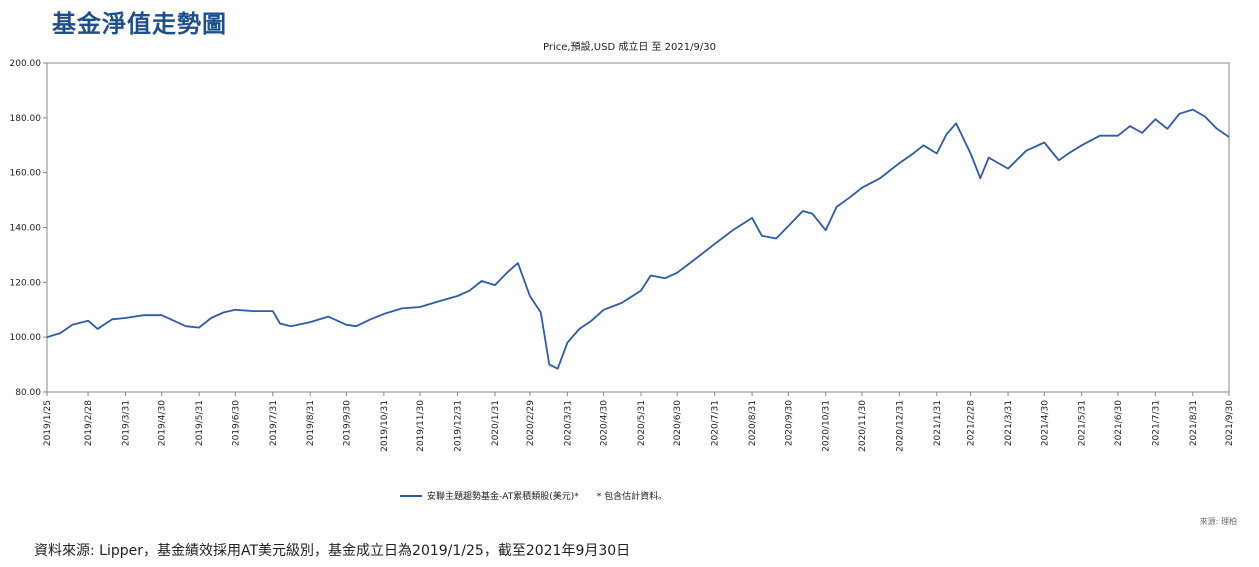 The height and width of the screenshot is (567, 1259). Describe the element at coordinates (789, 423) in the screenshot. I see `x-tick-label: 2020/9/30` at that location.